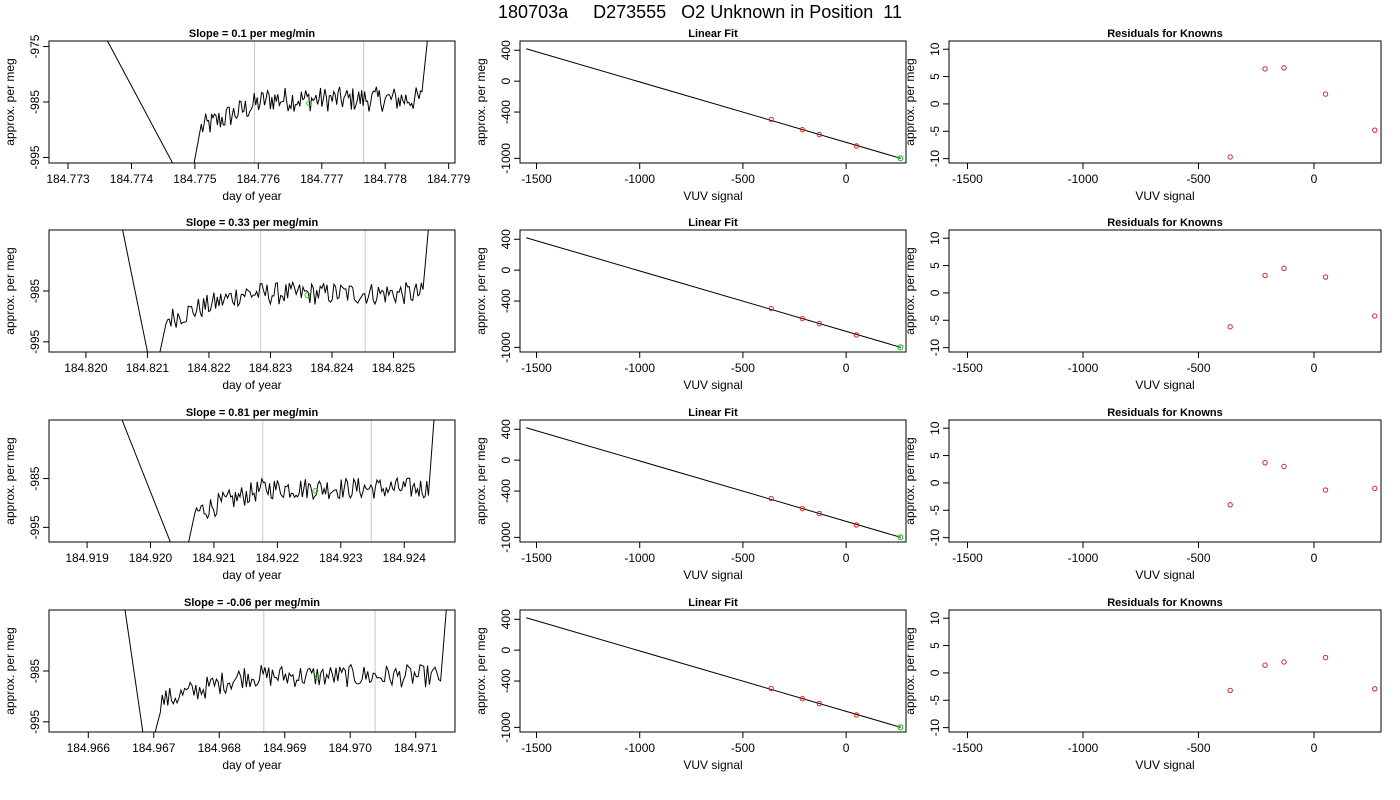 The image size is (1400, 800). Describe the element at coordinates (35, 46) in the screenshot. I see `y-tick-label: -975` at that location.